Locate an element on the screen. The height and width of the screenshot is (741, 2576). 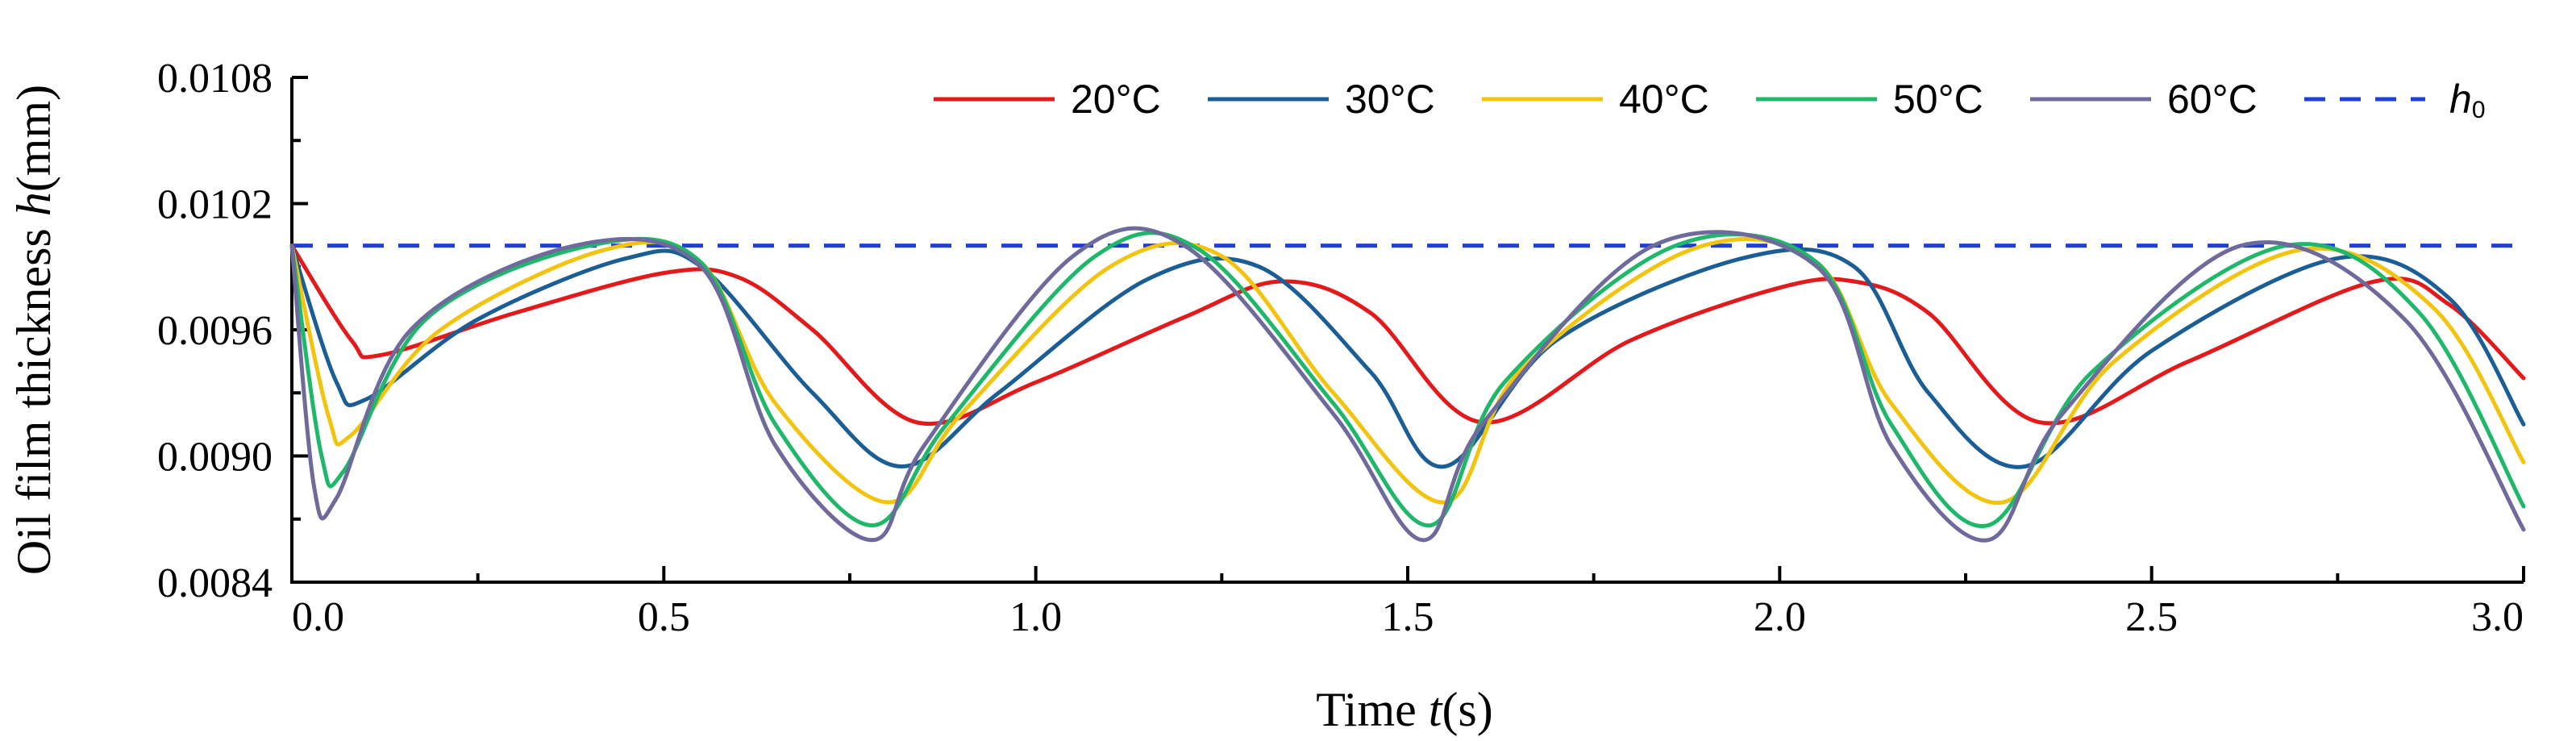
legend: 20°C 30°C 40°C 50°C 60°C h0 is located at coordinates (1710, 100).